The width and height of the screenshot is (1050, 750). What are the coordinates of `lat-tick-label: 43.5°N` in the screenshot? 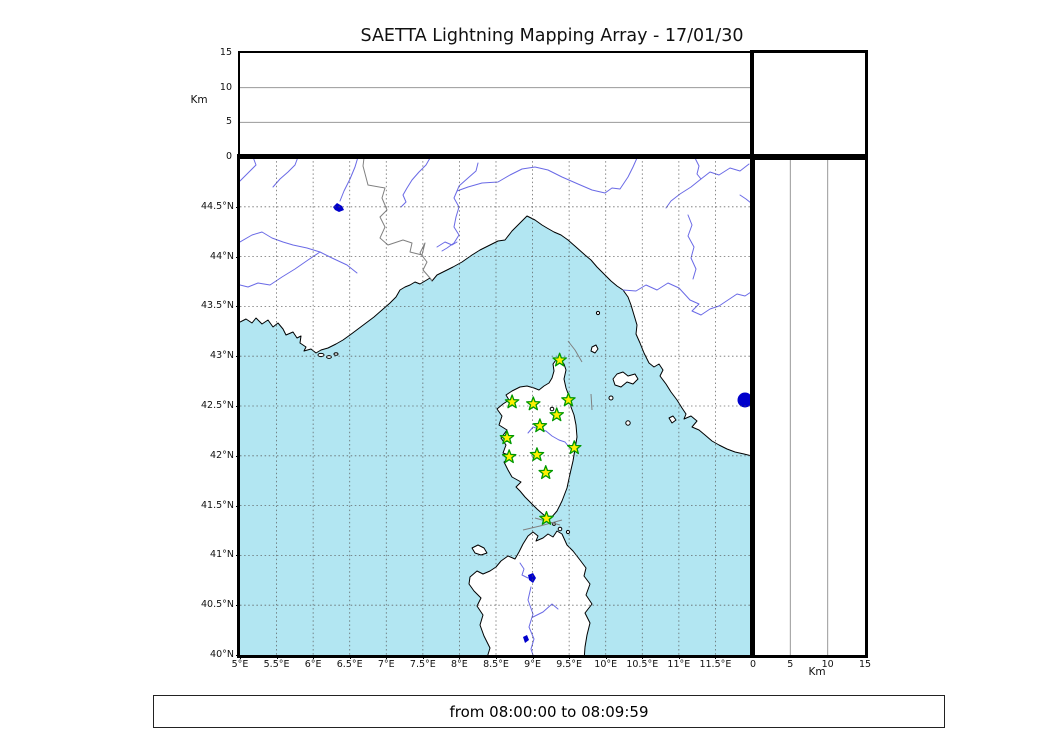 It's located at (217, 306).